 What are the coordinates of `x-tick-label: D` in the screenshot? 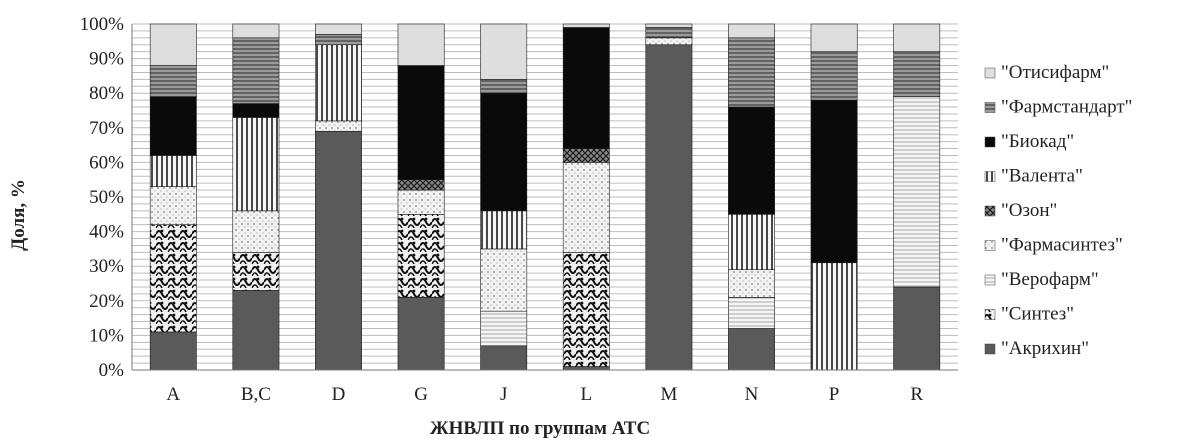 It's located at (339, 394).